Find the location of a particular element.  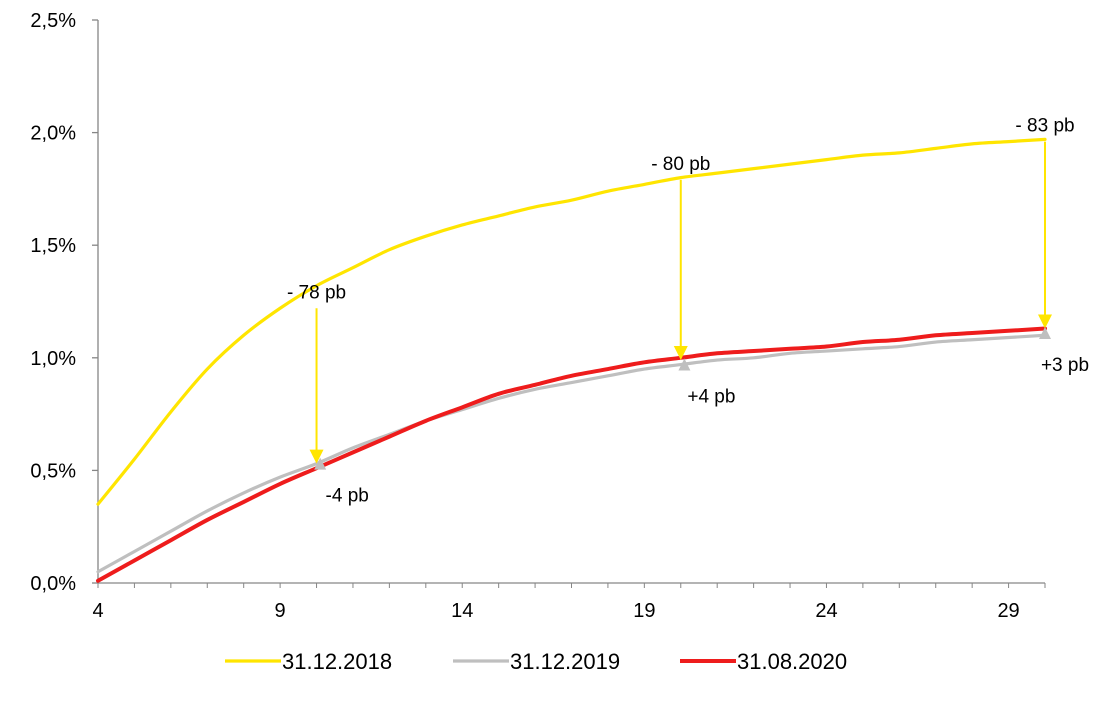

legend-label: 31.12.2018 is located at coordinates (337, 661).